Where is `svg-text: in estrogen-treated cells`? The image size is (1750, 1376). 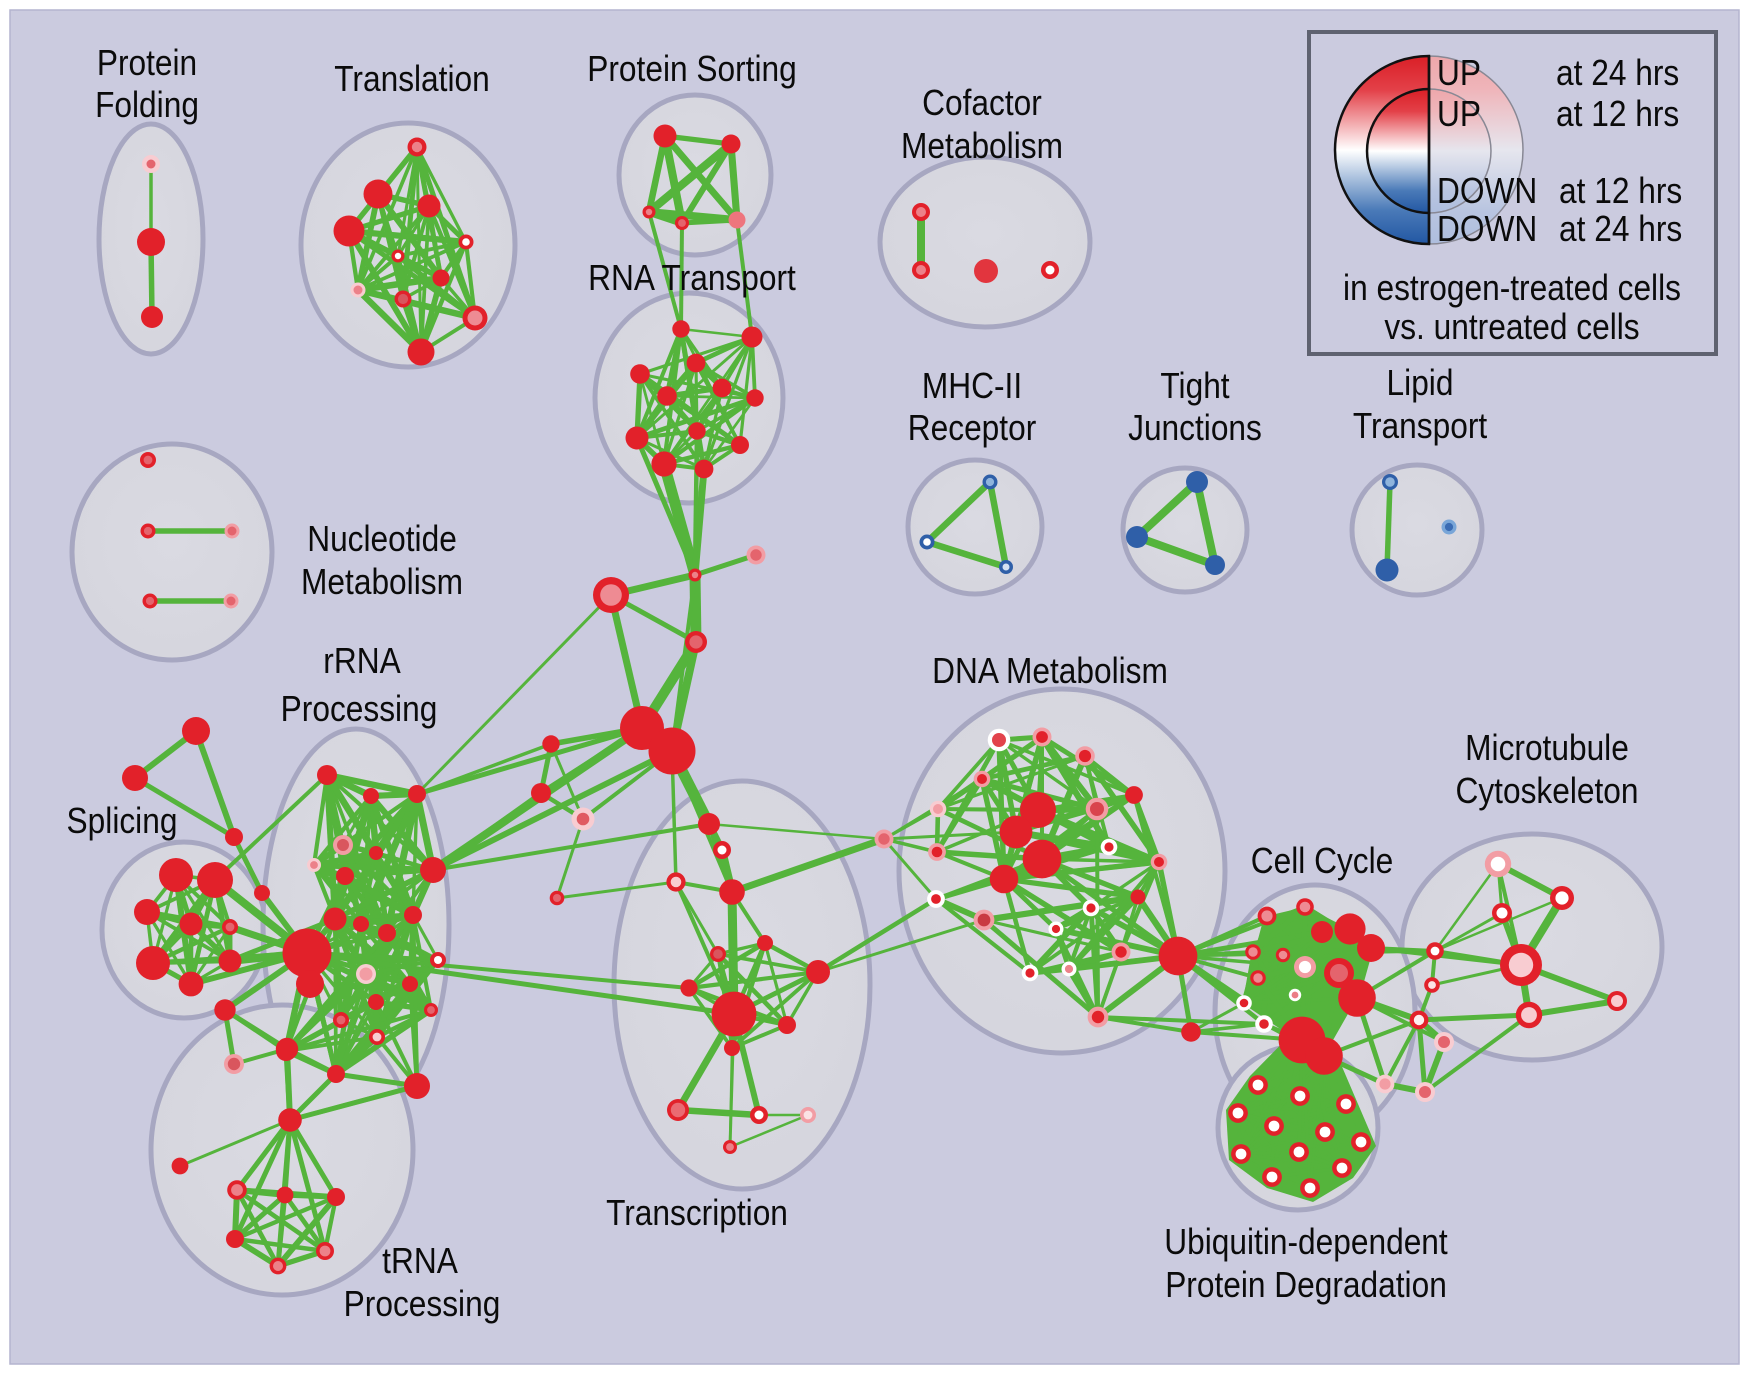 svg-text: in estrogen-treated cells is located at coordinates (1512, 288).